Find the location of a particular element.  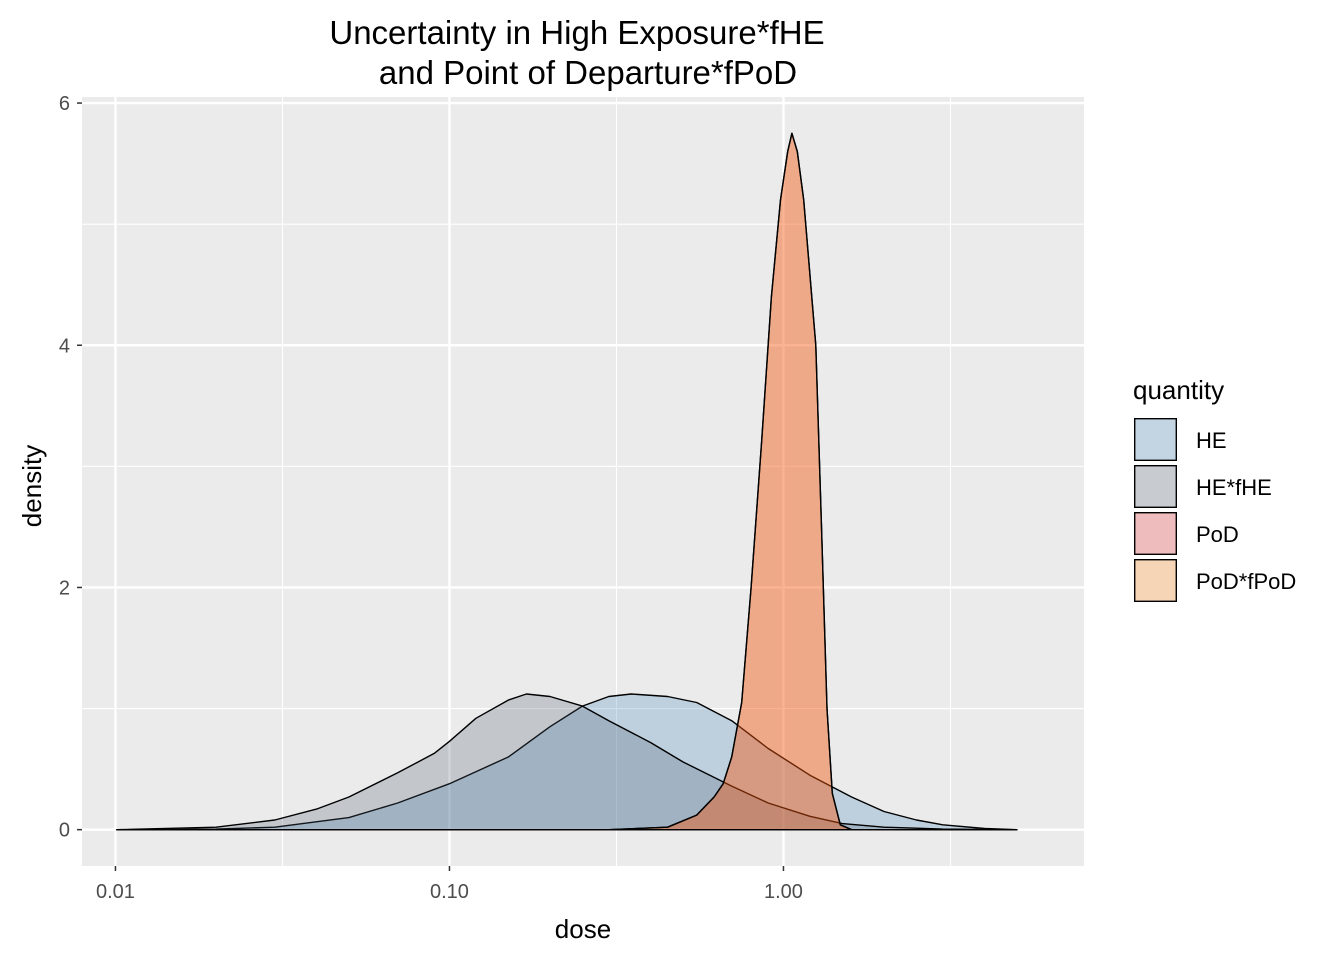

x-axis-ticks: 0.01 0.10 1.00 is located at coordinates (449, 884).